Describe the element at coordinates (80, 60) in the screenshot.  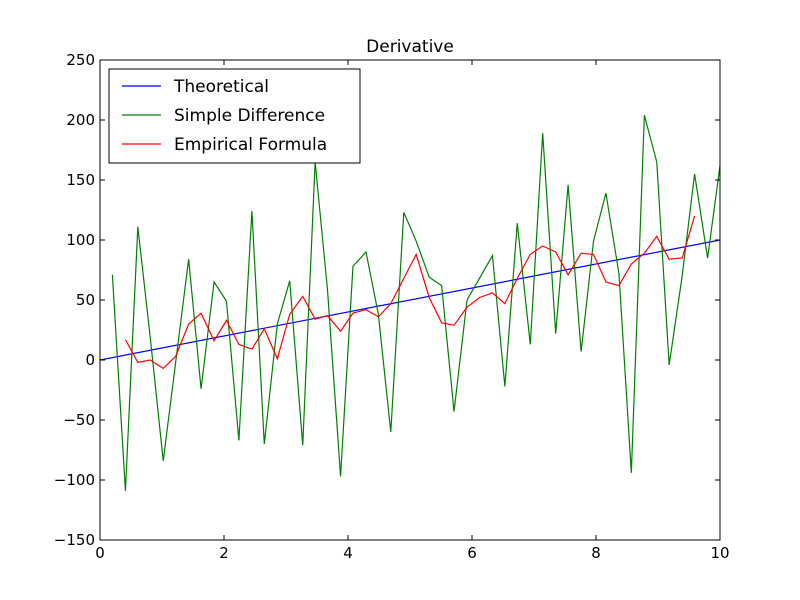
I see `y-tick-label: 250` at that location.